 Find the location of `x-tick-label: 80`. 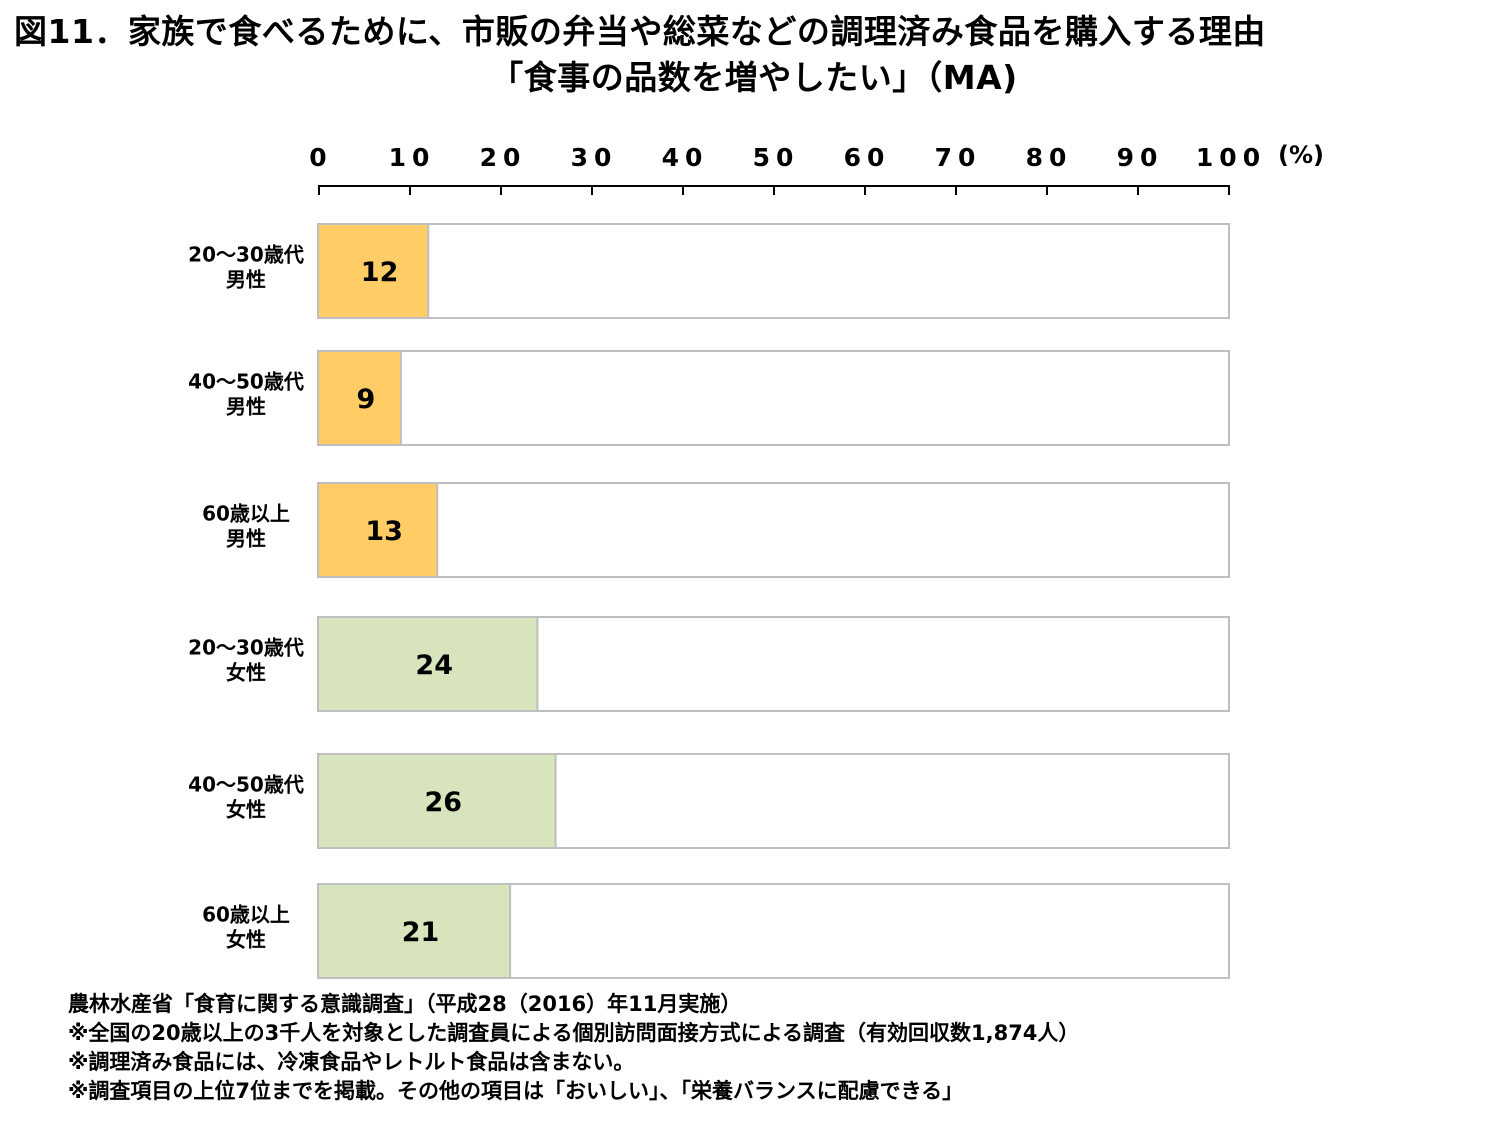

x-tick-label: 80 is located at coordinates (1049, 157).